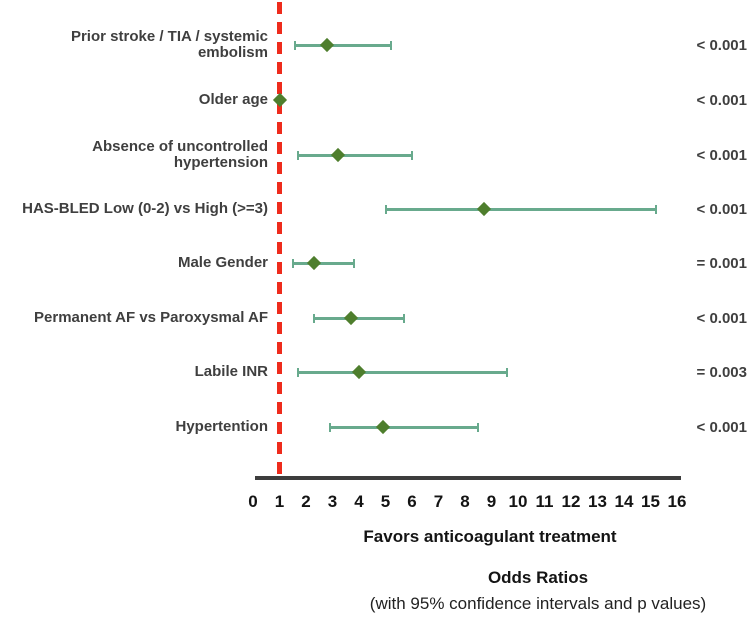 The width and height of the screenshot is (750, 621). What do you see at coordinates (233, 99) in the screenshot?
I see `row-label: Older age` at bounding box center [233, 99].